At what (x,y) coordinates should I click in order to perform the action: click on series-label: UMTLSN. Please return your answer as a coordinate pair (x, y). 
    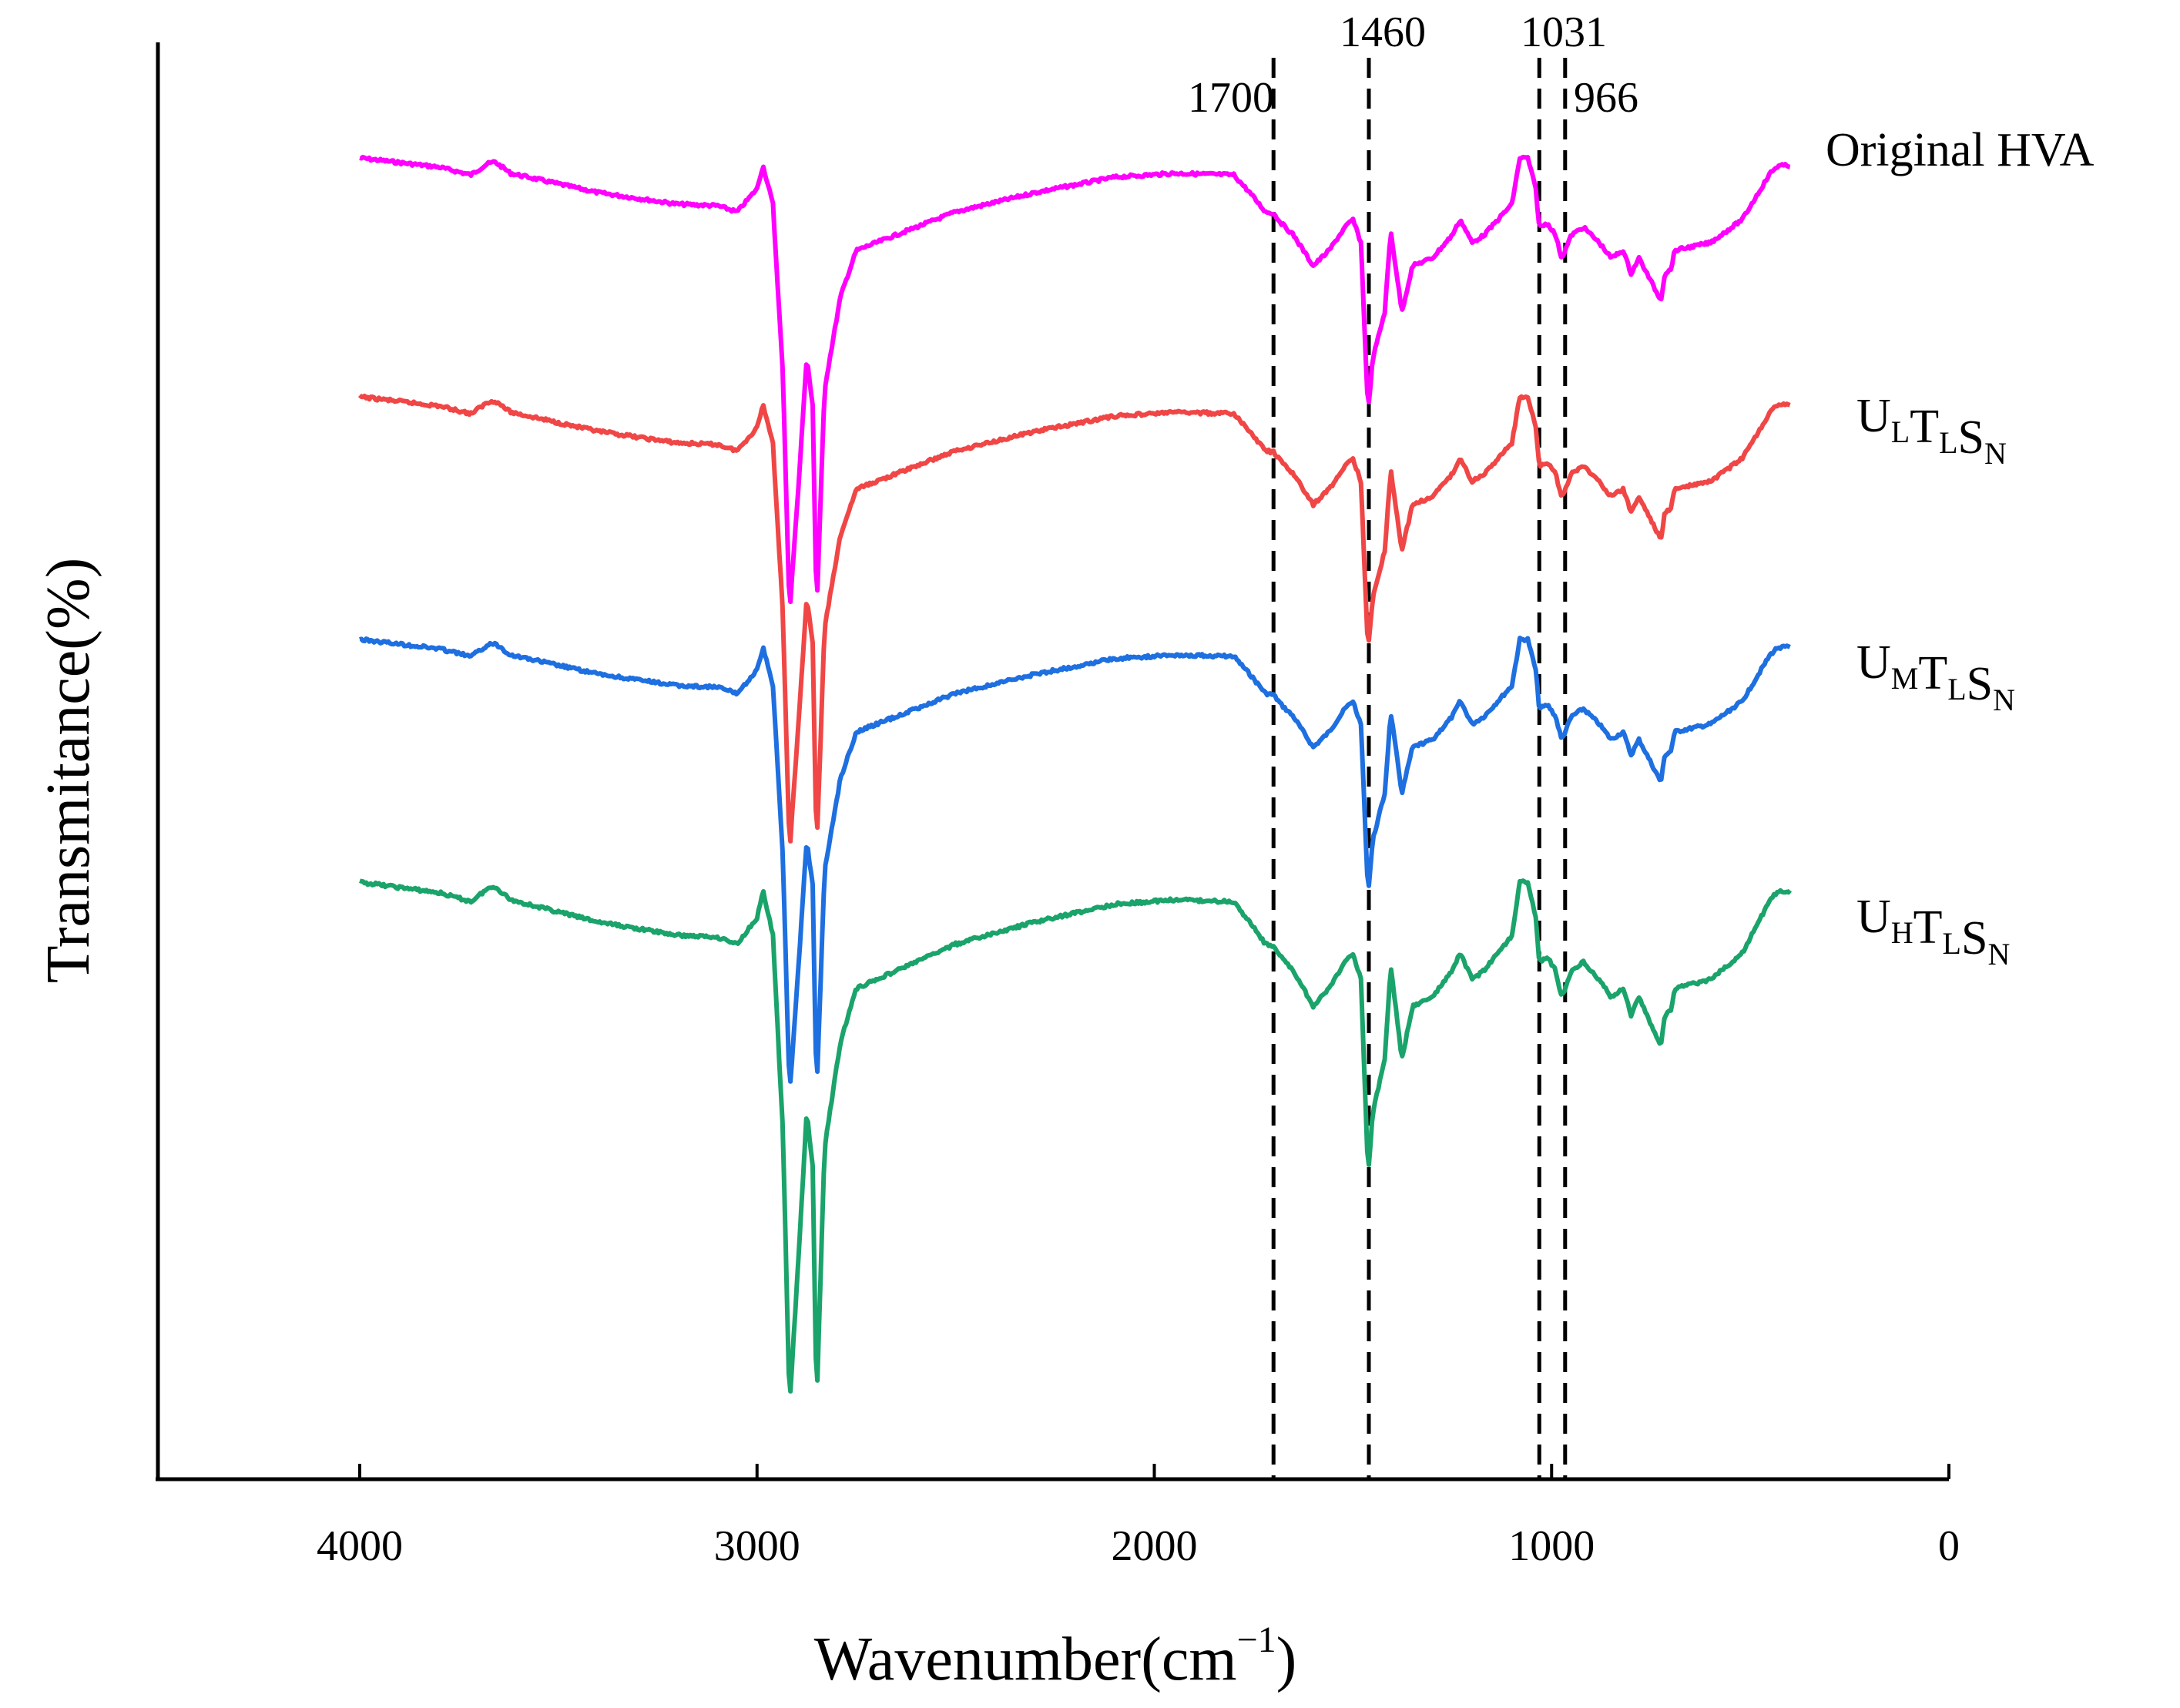
    Looking at the image, I should click on (1936, 676).